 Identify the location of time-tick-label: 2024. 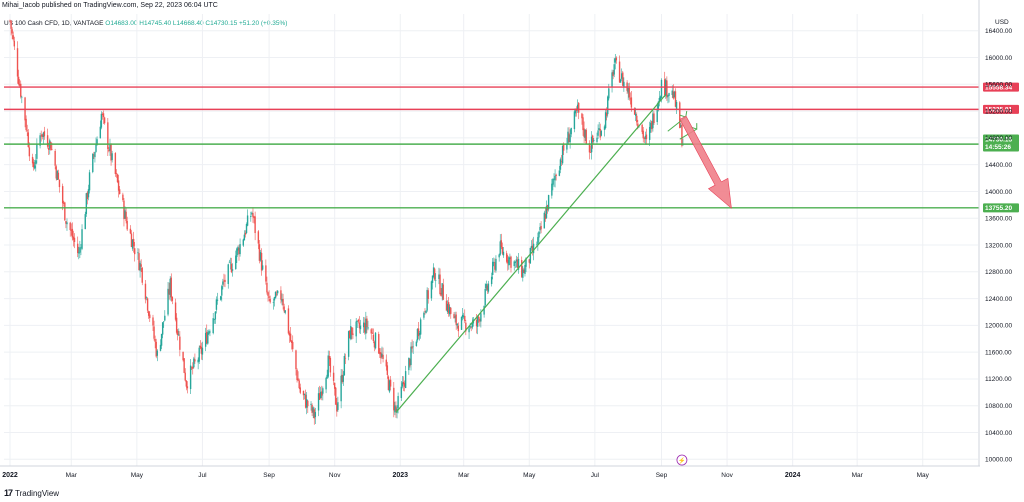
(793, 475).